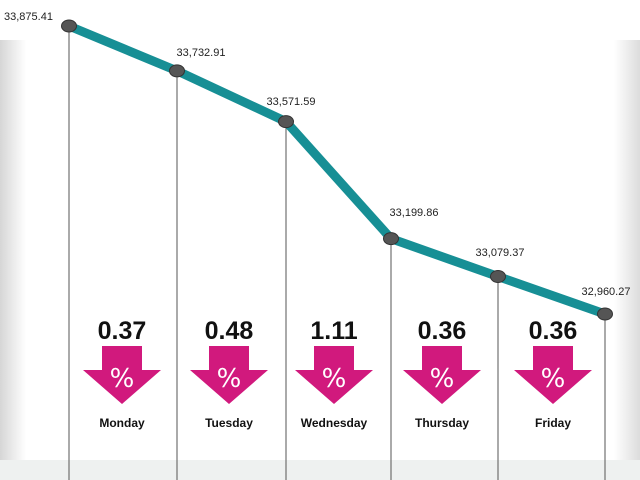  I want to click on bottom-band, so click(320, 470).